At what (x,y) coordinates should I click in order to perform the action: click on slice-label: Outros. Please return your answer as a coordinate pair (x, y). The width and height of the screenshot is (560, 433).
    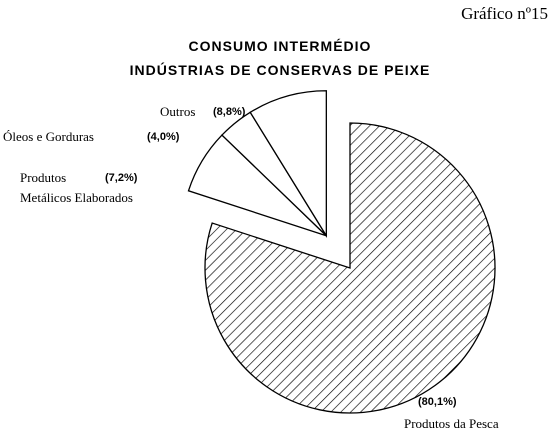
    Looking at the image, I should click on (178, 111).